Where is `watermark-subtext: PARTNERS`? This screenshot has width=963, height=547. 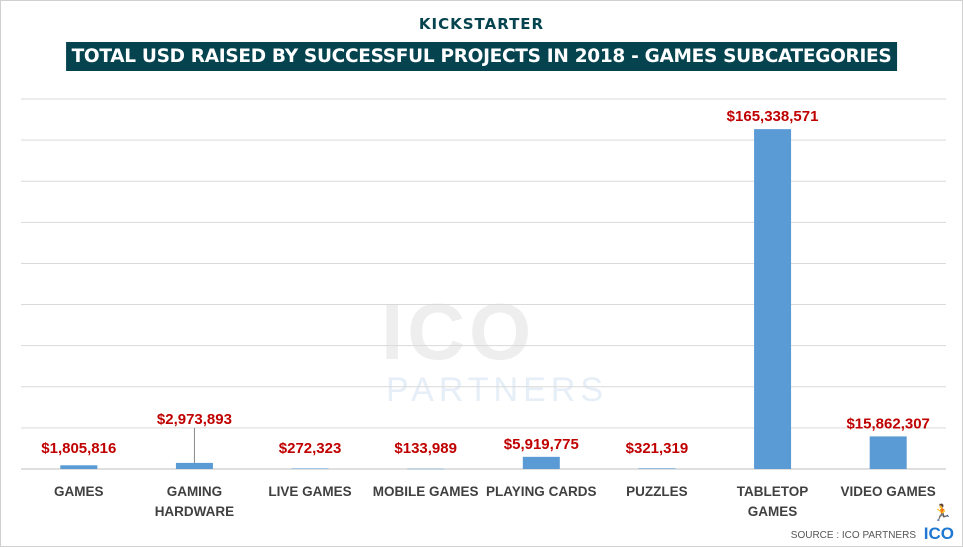 watermark-subtext: PARTNERS is located at coordinates (497, 390).